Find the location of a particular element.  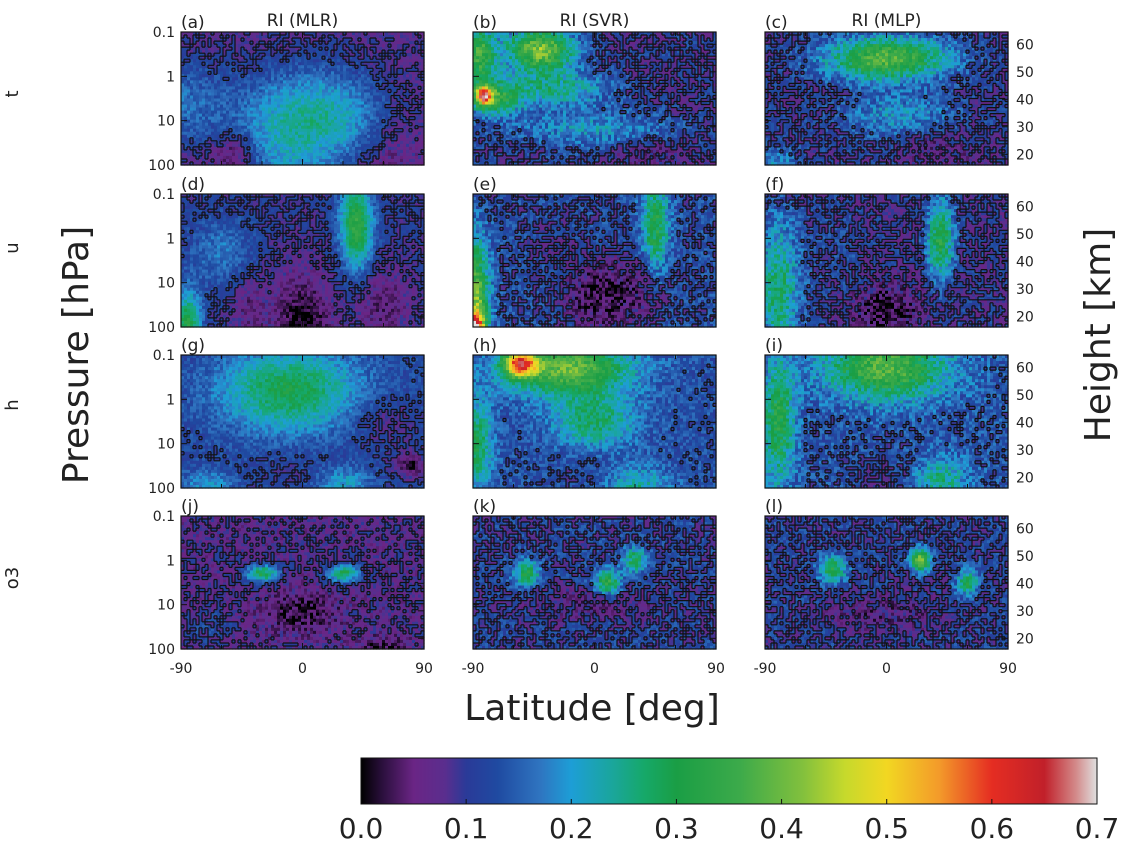

y-tick-label: 0.1 is located at coordinates (164, 33).